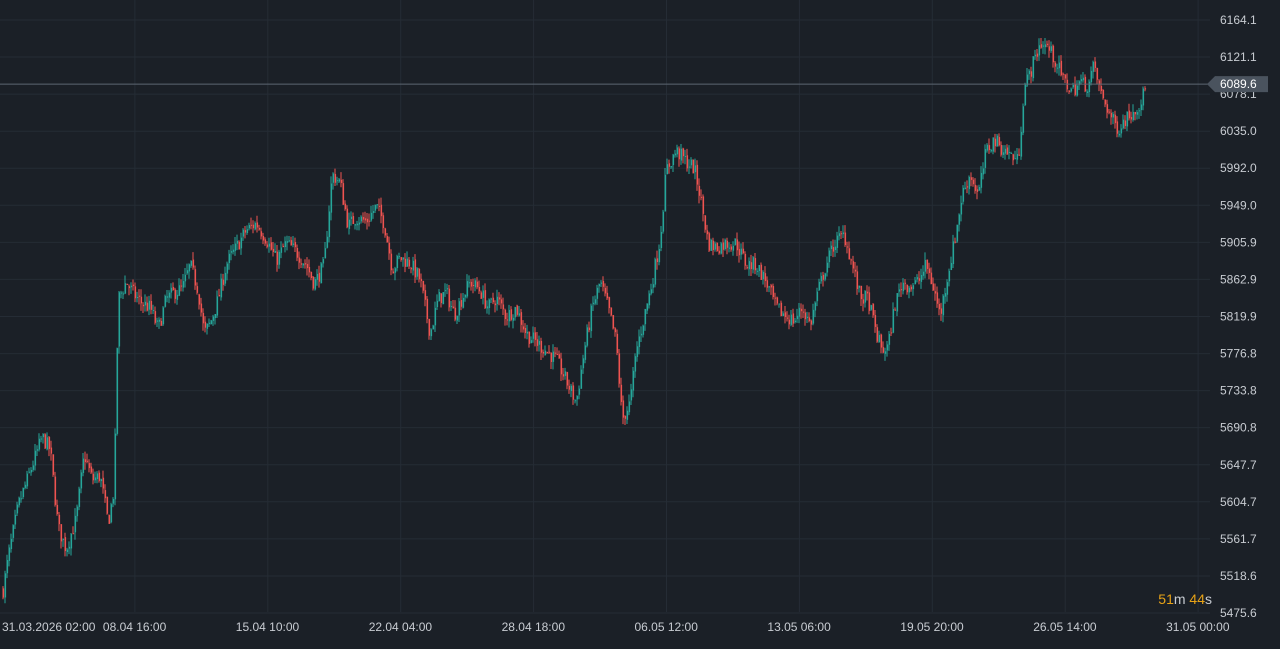 The image size is (1280, 649). What do you see at coordinates (1238, 391) in the screenshot?
I see `y-tick-label: 5733.8` at bounding box center [1238, 391].